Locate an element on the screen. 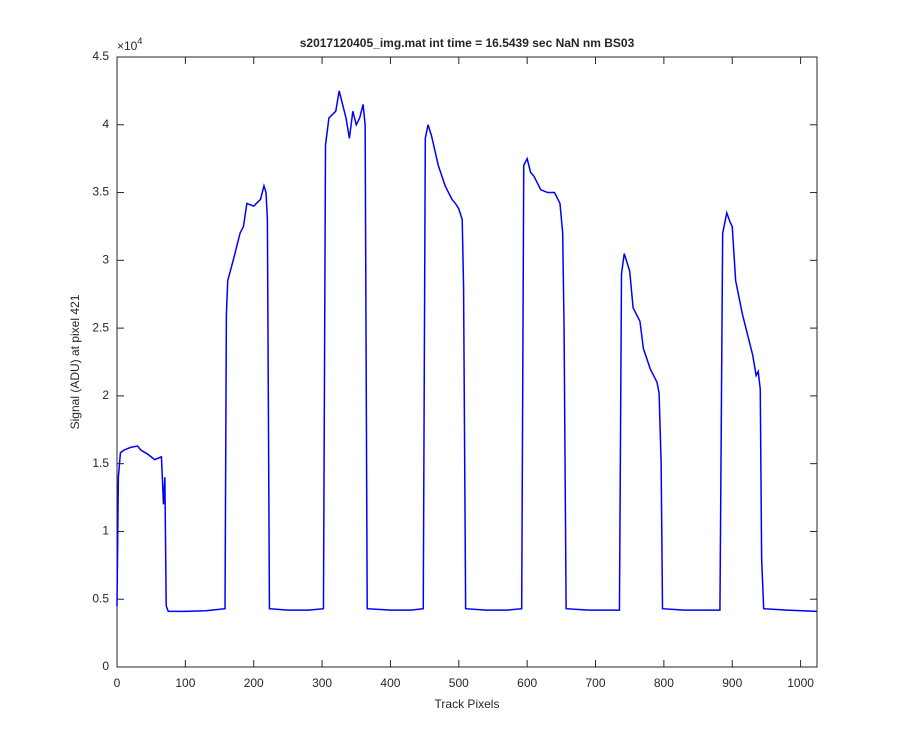 The width and height of the screenshot is (900, 750). x-tick-label: 300 is located at coordinates (322, 683).